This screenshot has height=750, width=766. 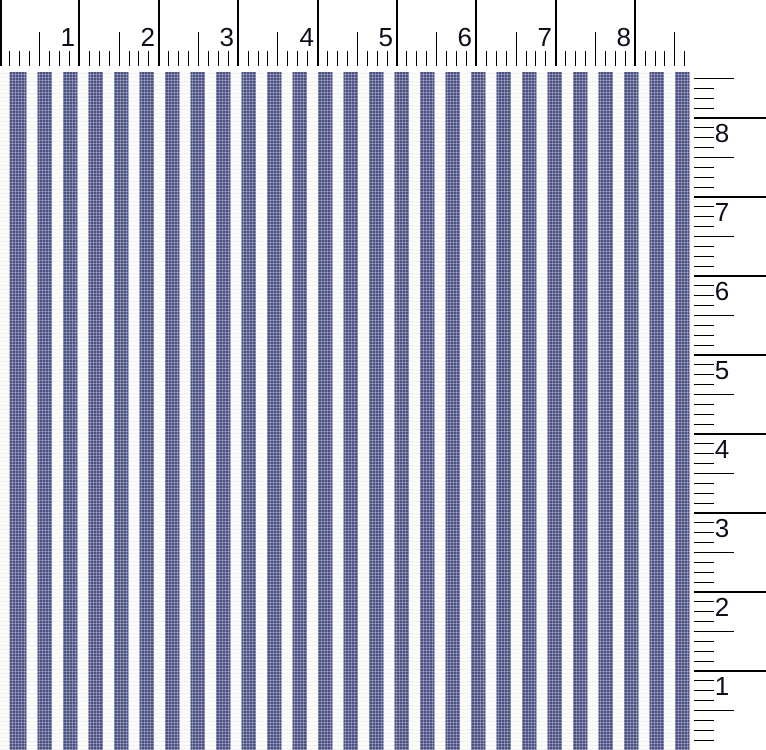 I want to click on right-ruler-number: 2, so click(x=722, y=607).